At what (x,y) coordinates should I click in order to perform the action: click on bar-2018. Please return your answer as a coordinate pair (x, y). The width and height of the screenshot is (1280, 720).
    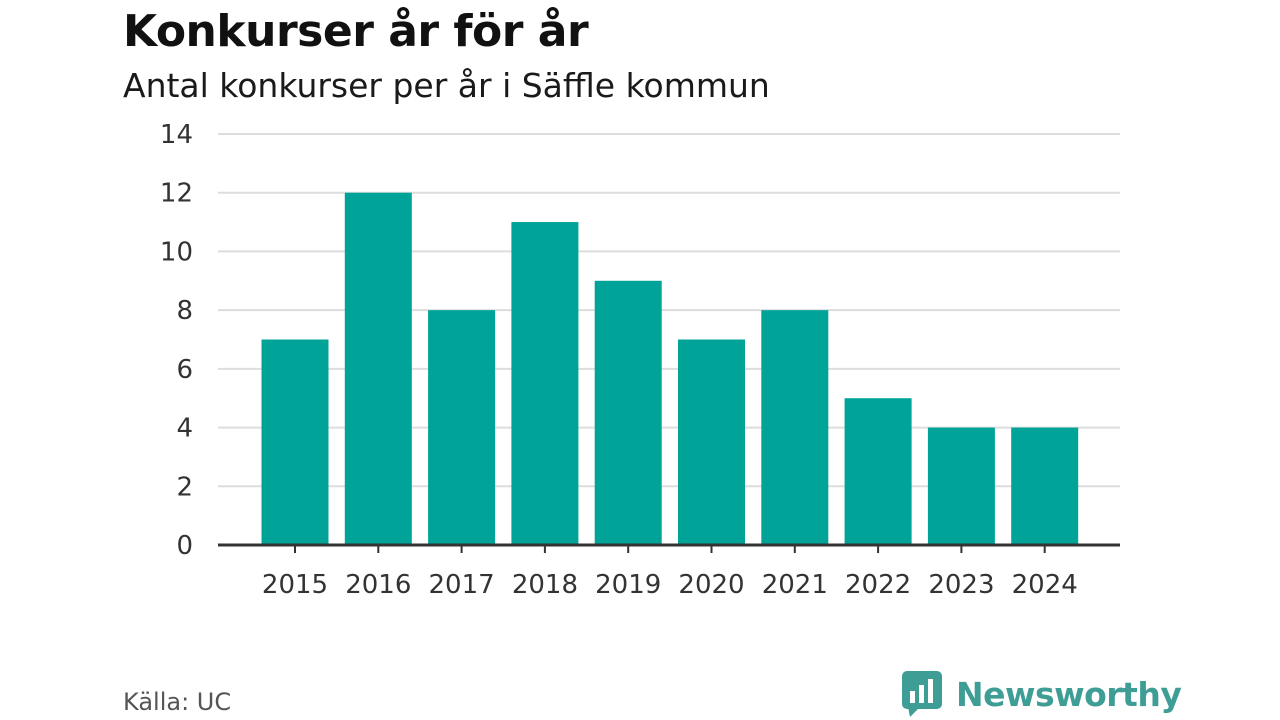
    Looking at the image, I should click on (545, 384).